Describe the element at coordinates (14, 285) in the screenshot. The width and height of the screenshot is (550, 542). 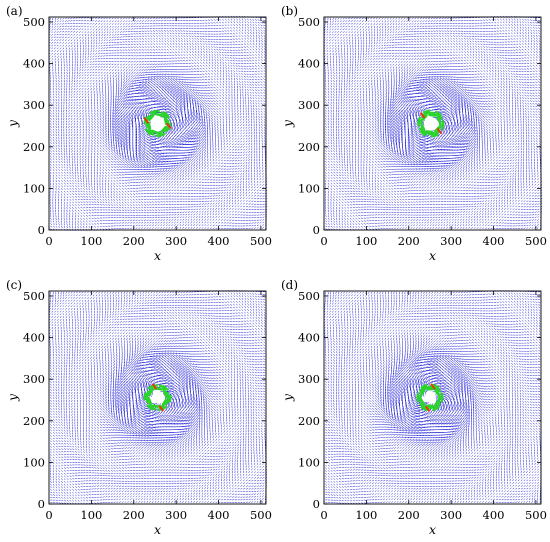
I see `panel-label: (c)` at that location.